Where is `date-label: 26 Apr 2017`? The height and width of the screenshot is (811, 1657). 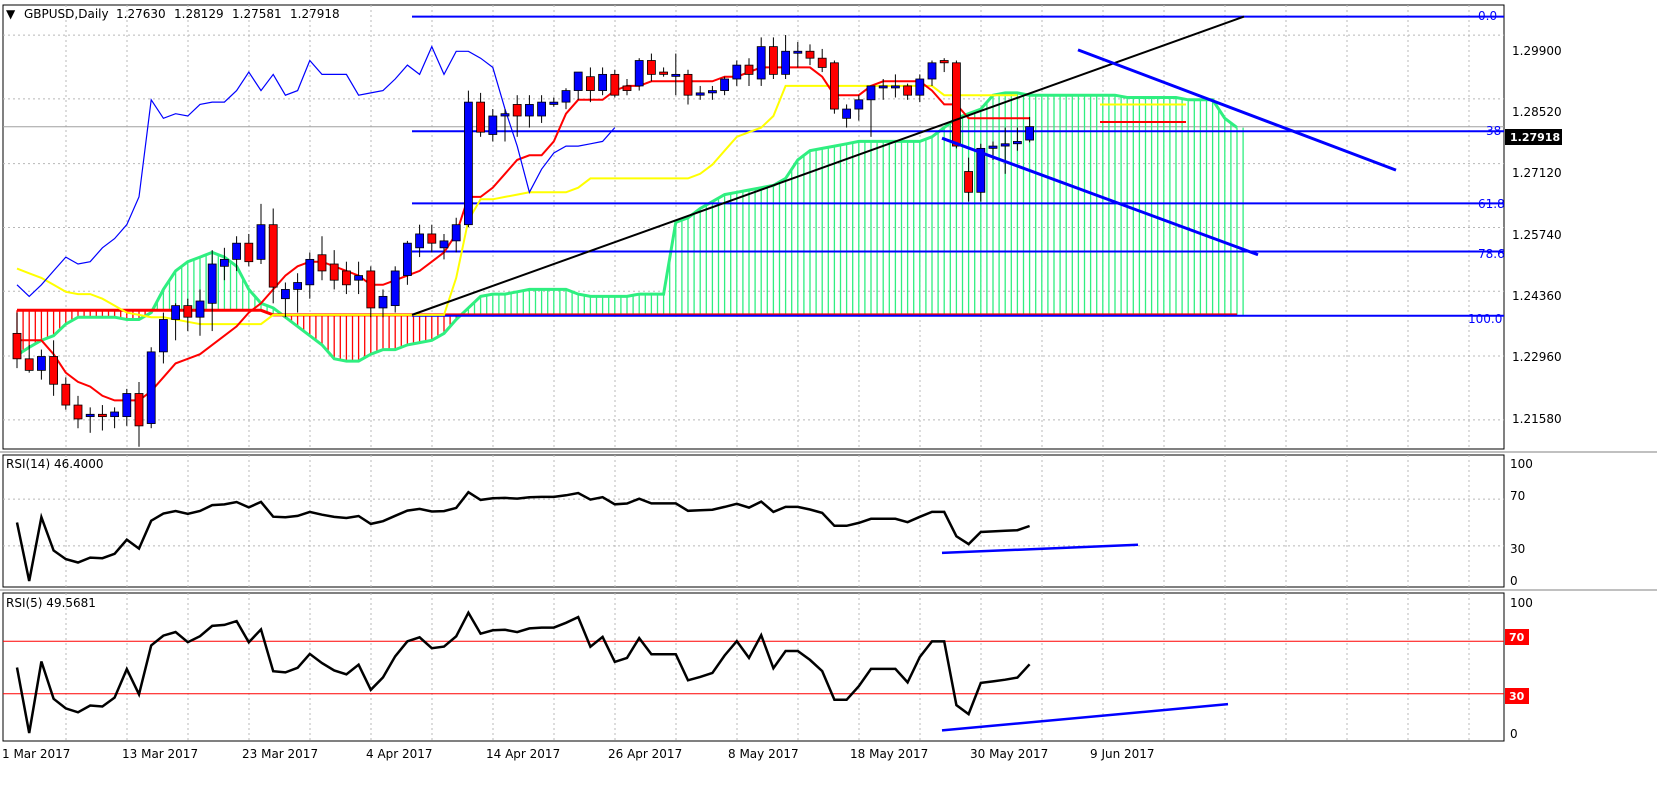
date-label: 26 Apr 2017 is located at coordinates (645, 754).